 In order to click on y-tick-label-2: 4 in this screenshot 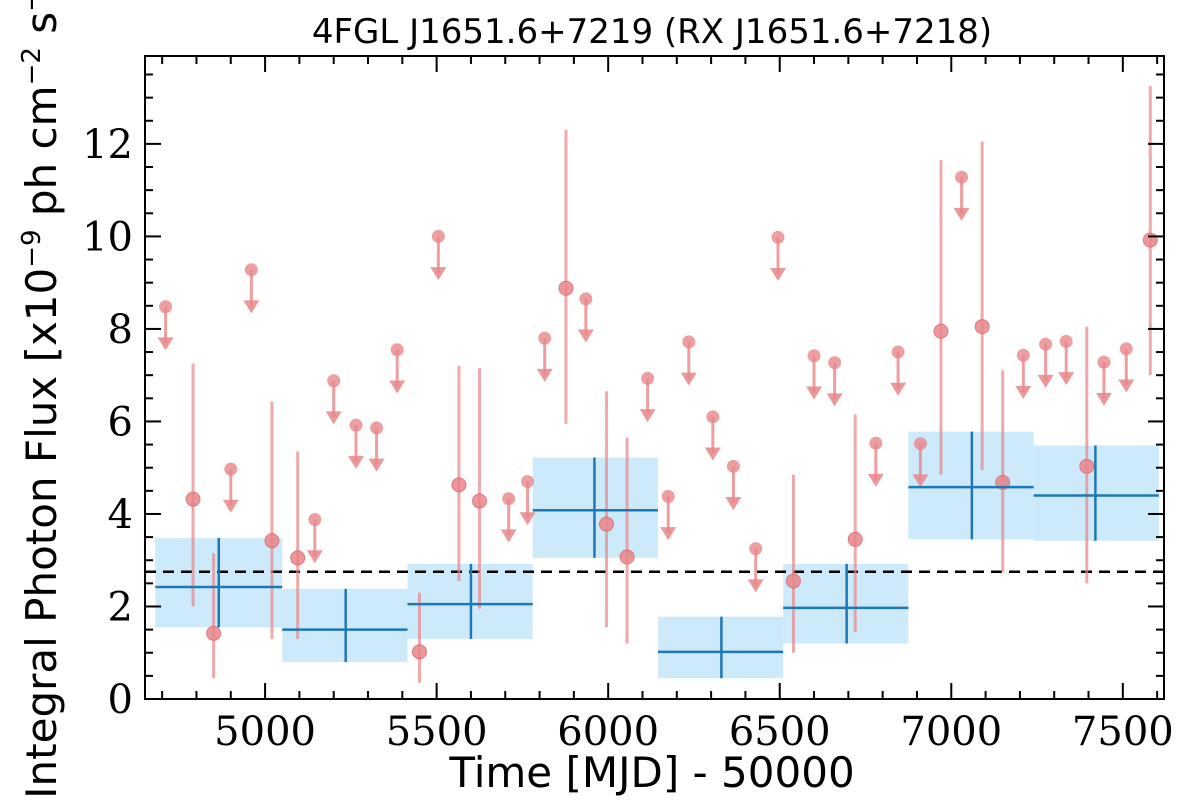, I will do `click(120, 515)`.